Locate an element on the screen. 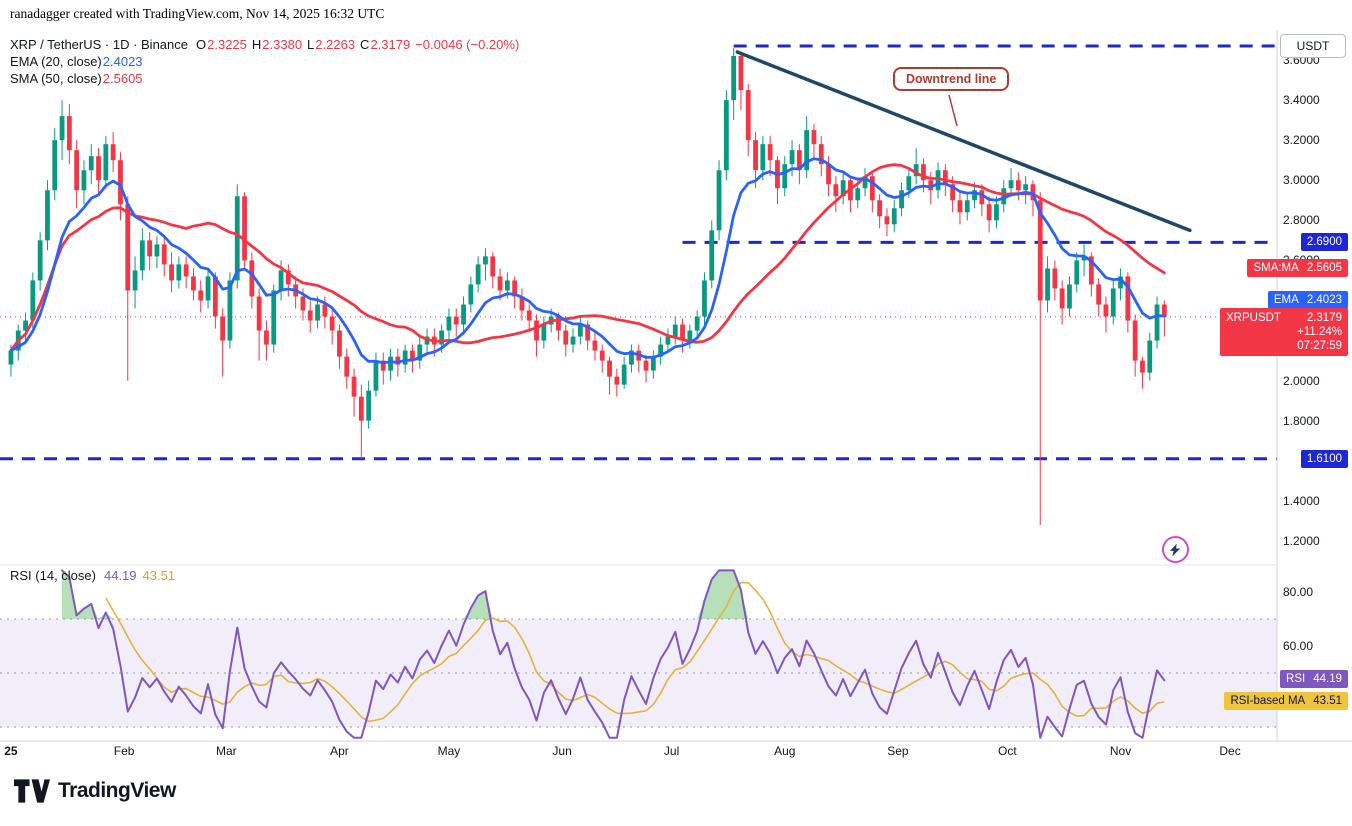 The image size is (1352, 826). rsi-ma-line is located at coordinates (635, 652).